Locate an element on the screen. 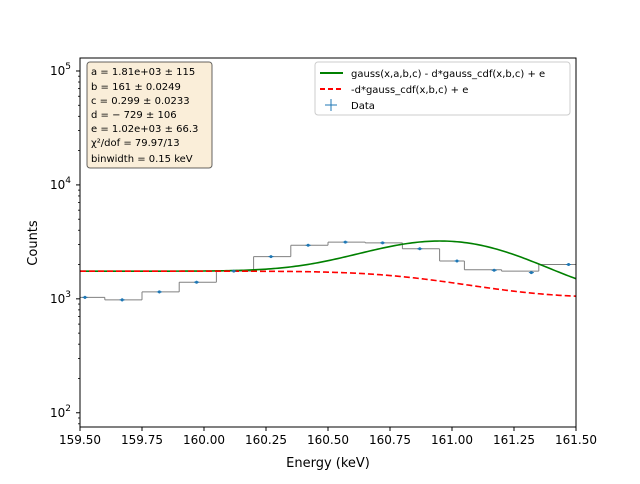  x-axis-label: Energy (keV) is located at coordinates (328, 463).